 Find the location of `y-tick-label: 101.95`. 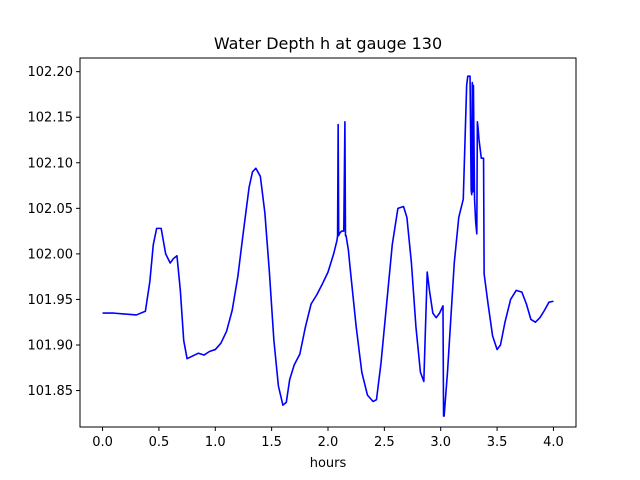

y-tick-label: 101.95 is located at coordinates (51, 300).